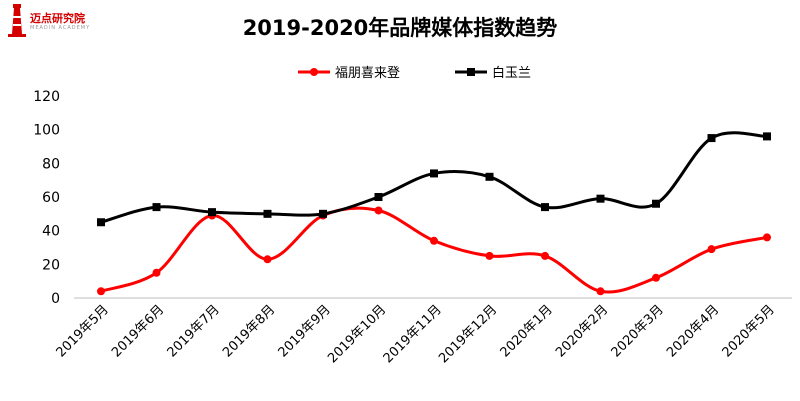 This screenshot has width=800, height=401. What do you see at coordinates (249, 331) in the screenshot?
I see `x-tick-label: 2019年8月` at bounding box center [249, 331].